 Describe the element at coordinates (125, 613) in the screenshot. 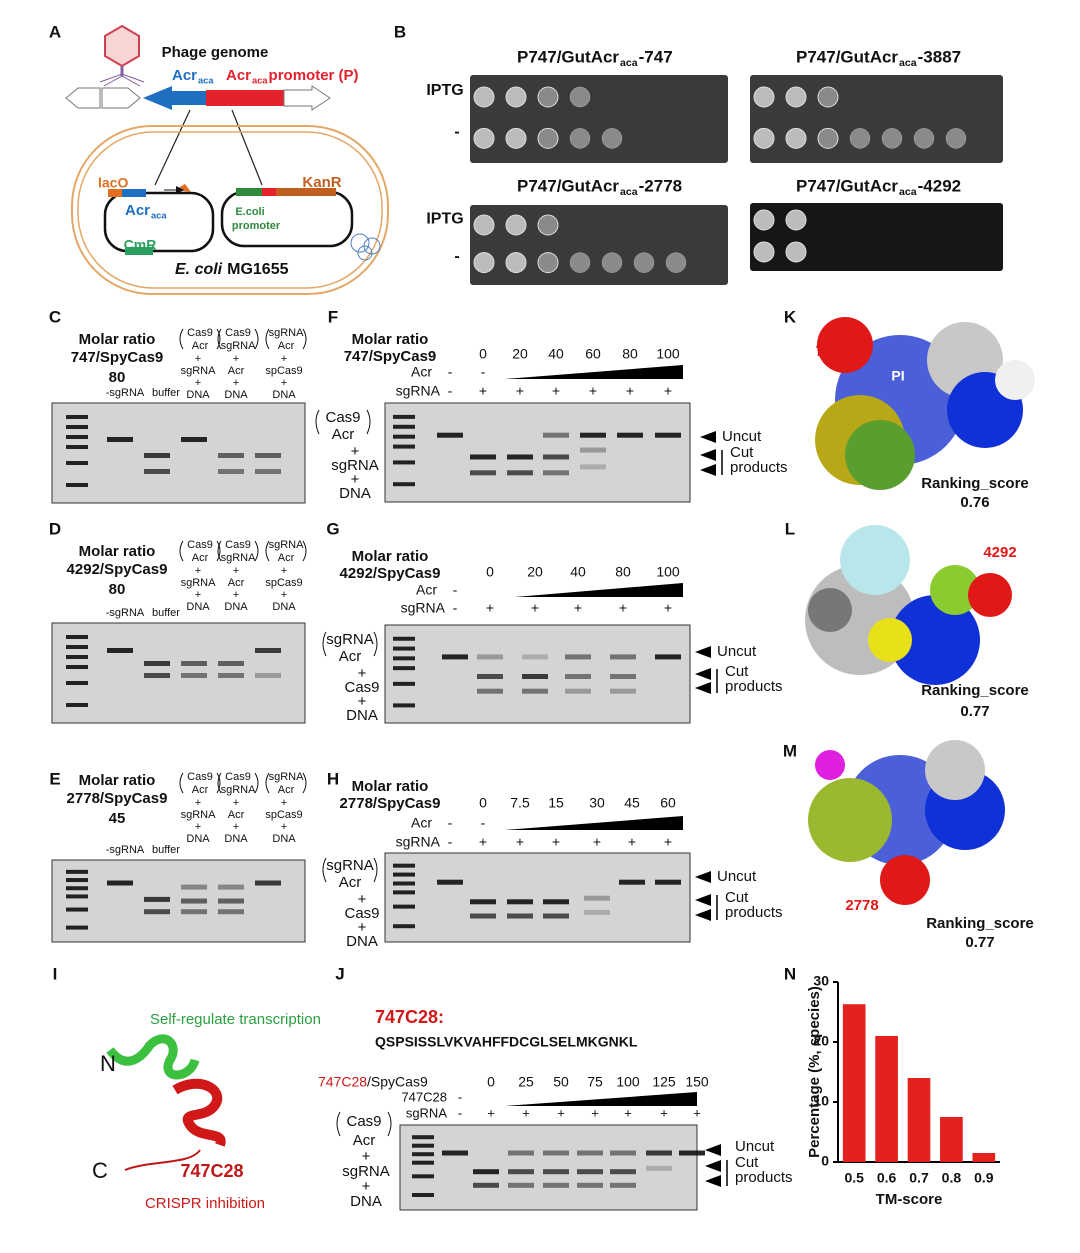

I see `label: -sgRNA` at that location.